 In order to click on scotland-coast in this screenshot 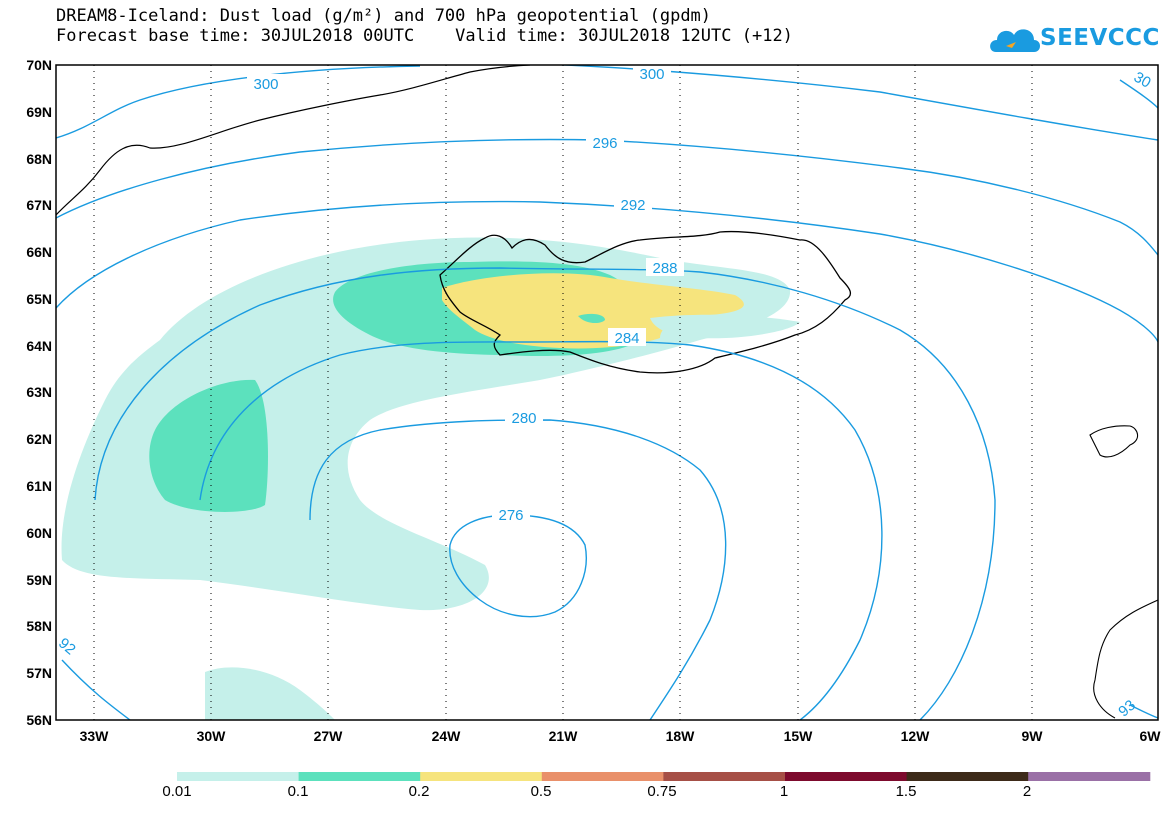, I will do `click(1125, 659)`.